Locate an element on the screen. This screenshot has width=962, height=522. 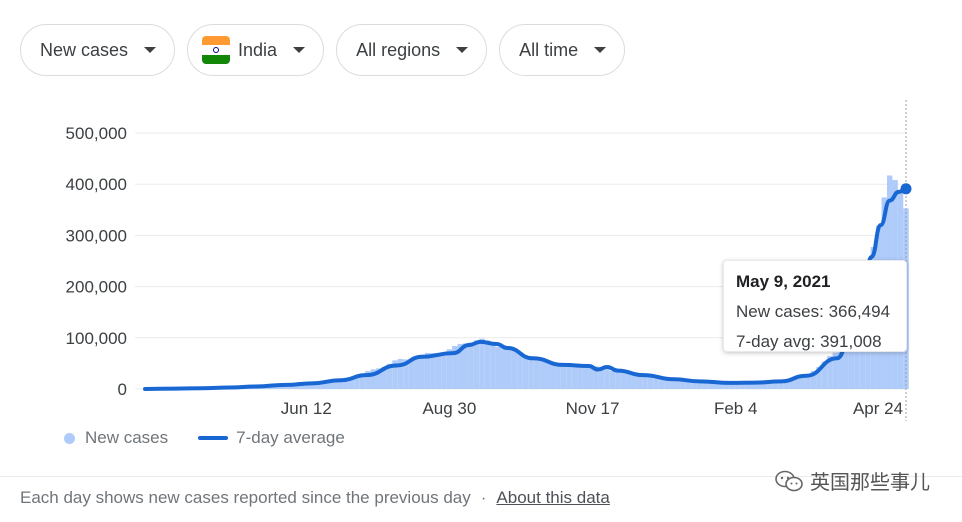
y-tick-label: 500,000 is located at coordinates (96, 133).